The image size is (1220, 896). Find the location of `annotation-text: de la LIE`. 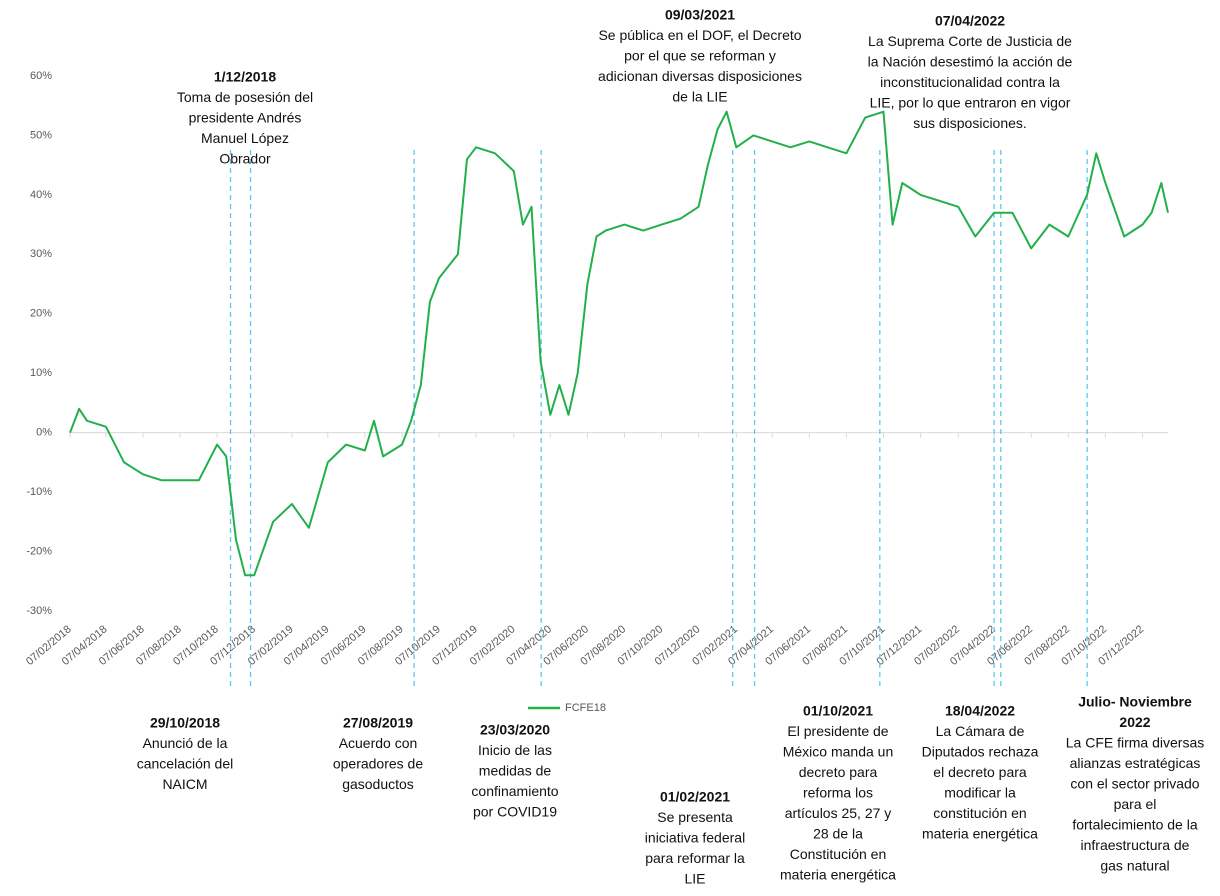

annotation-text: de la LIE is located at coordinates (699, 97).